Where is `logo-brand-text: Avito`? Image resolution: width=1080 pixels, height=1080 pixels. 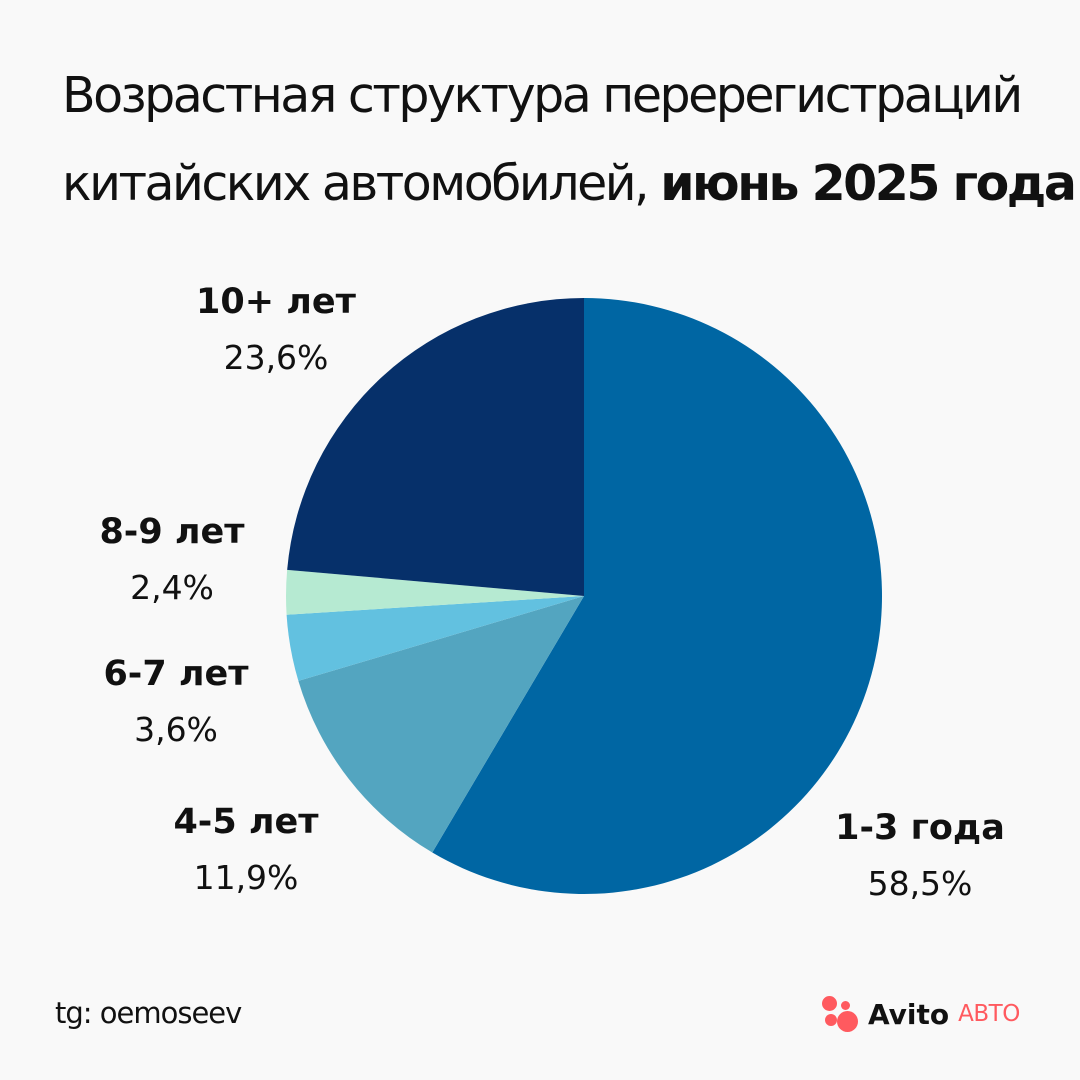
logo-brand-text: Avito is located at coordinates (909, 1014).